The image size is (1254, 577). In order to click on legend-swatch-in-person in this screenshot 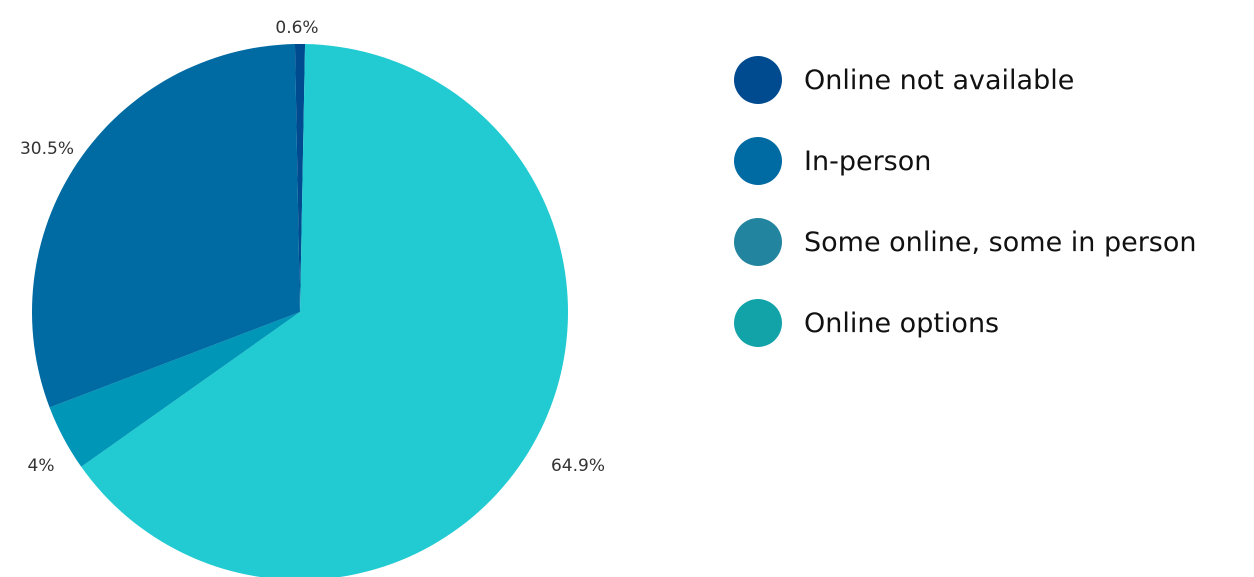, I will do `click(758, 161)`.